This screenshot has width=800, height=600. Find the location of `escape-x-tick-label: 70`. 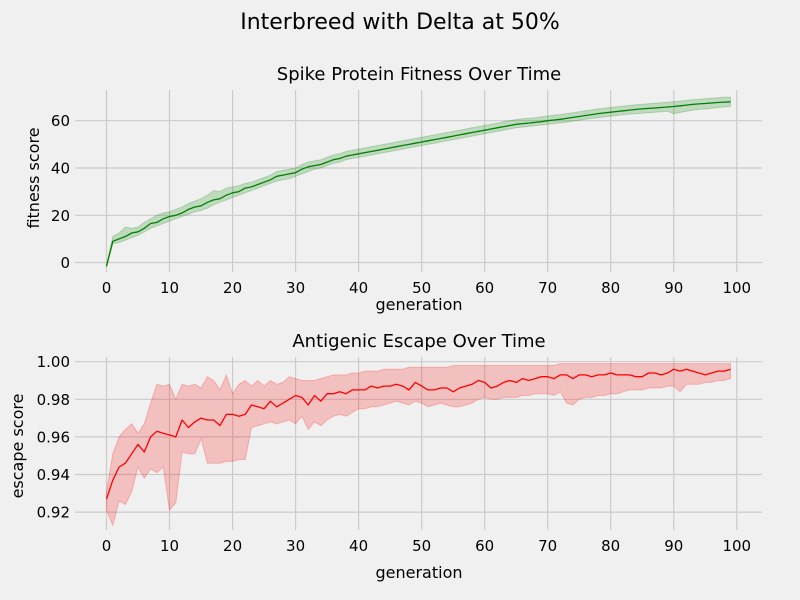

escape-x-tick-label: 70 is located at coordinates (547, 546).